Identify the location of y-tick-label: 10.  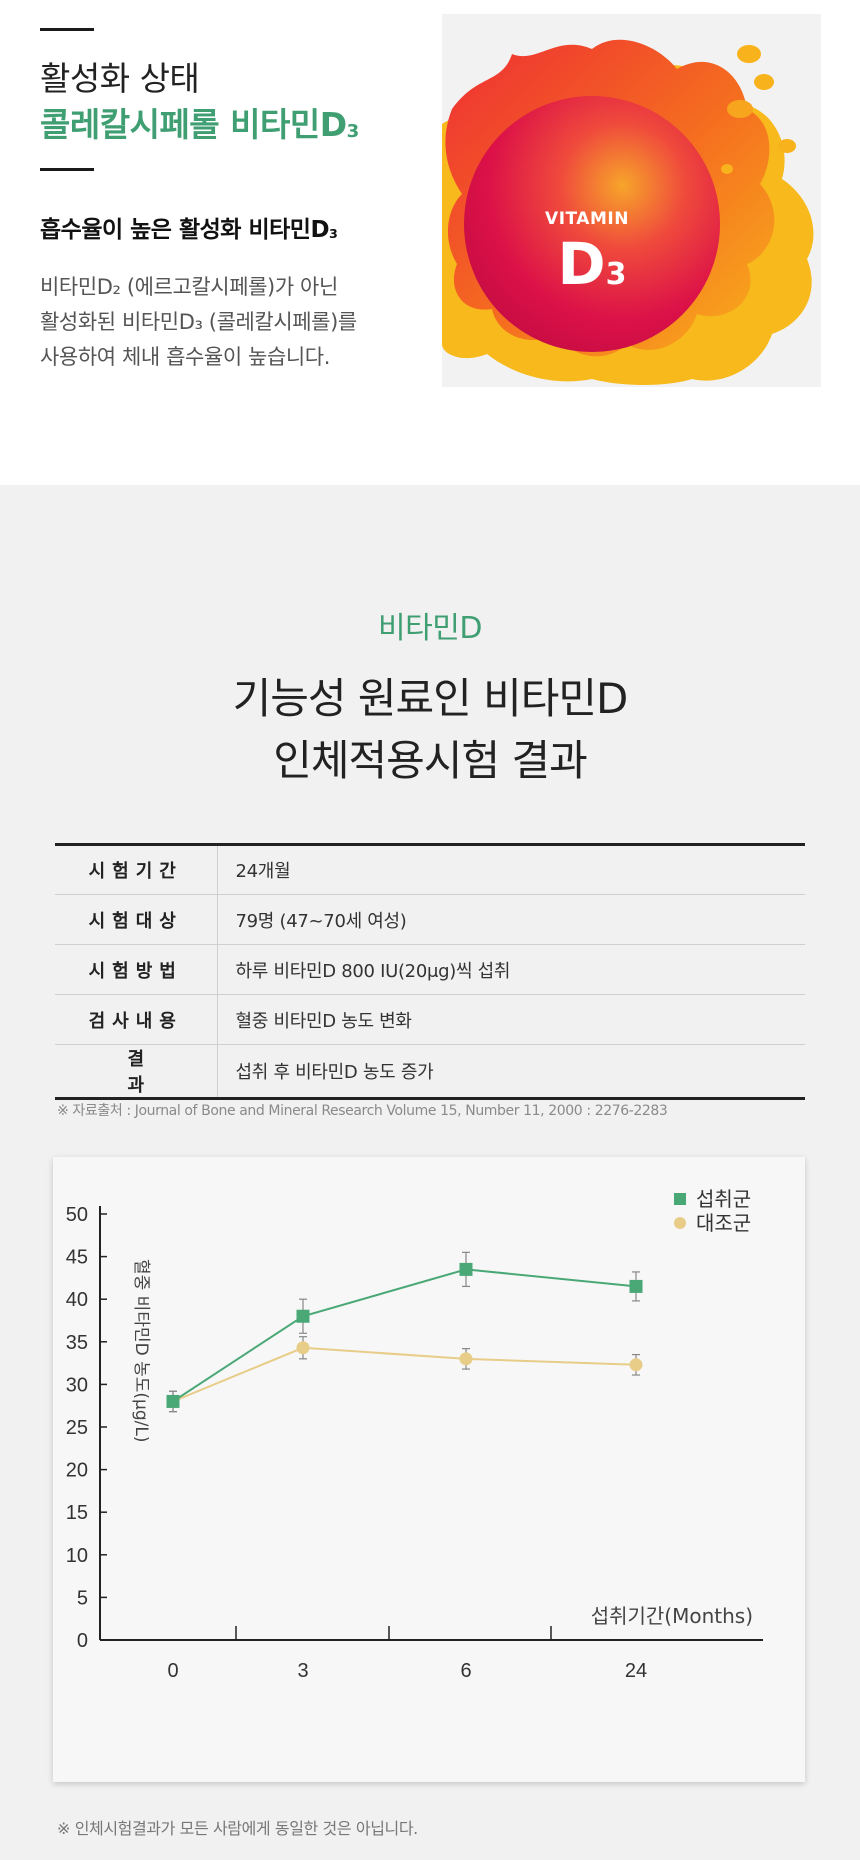
(77, 1556).